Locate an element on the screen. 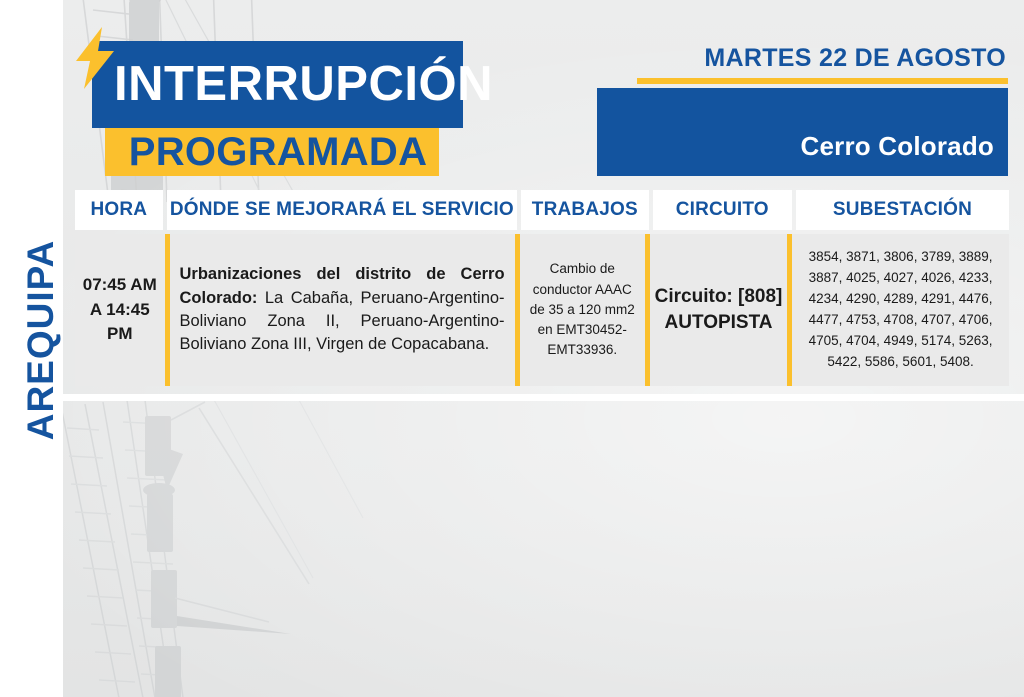 The width and height of the screenshot is (1024, 697). district-banner: Cerro Colorado is located at coordinates (802, 132).